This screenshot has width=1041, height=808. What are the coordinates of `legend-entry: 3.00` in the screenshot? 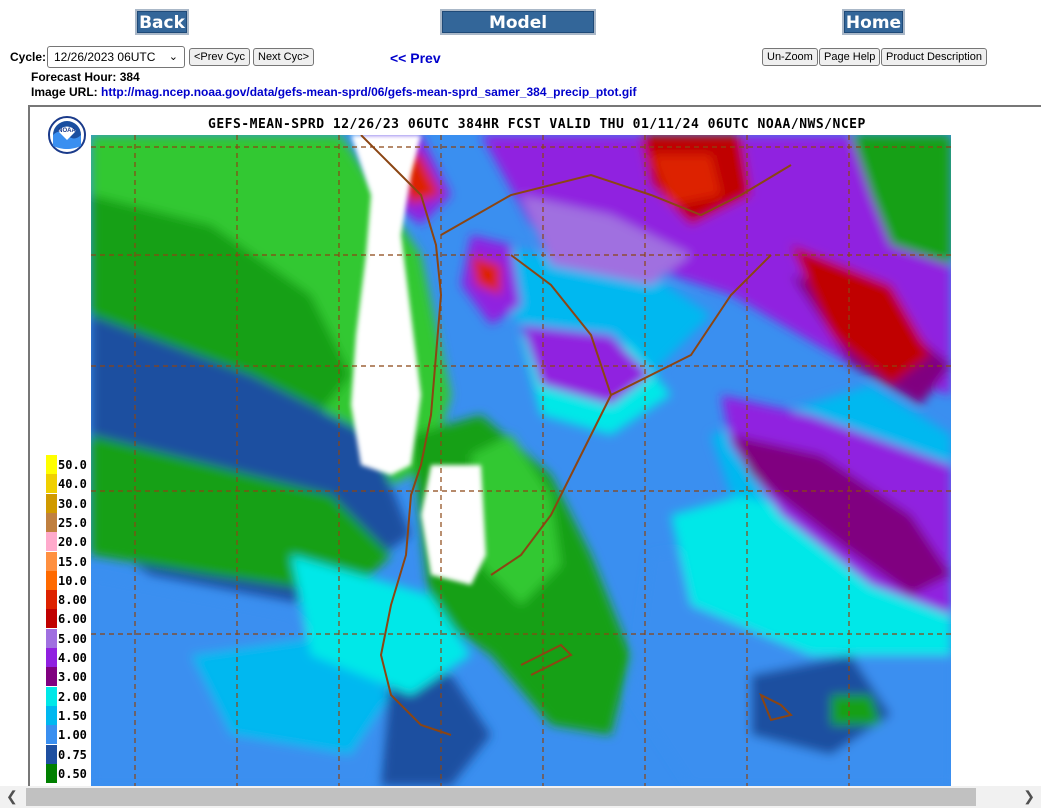 It's located at (71, 677).